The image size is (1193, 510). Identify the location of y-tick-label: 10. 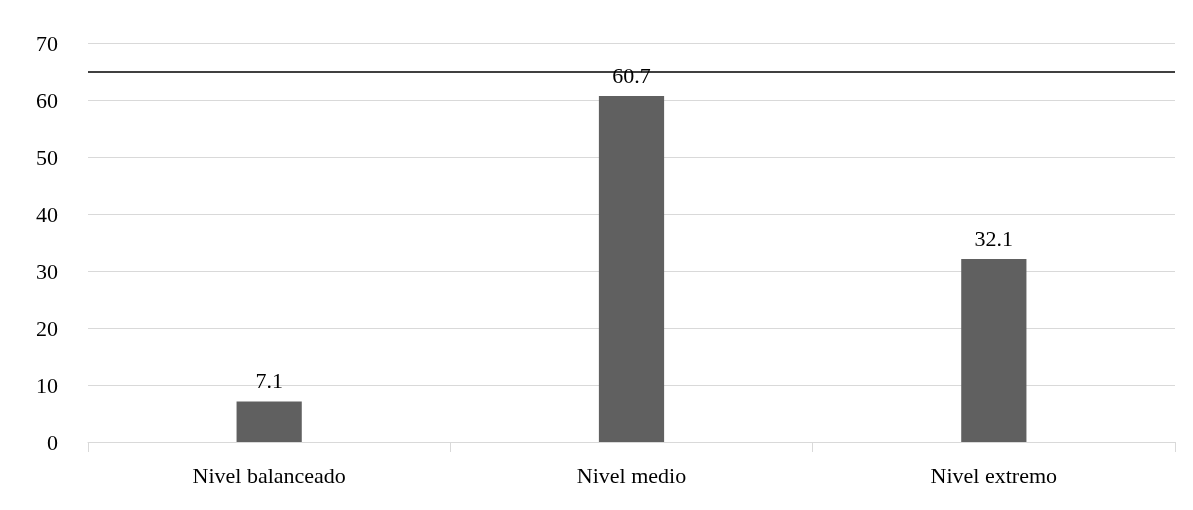
(47, 385).